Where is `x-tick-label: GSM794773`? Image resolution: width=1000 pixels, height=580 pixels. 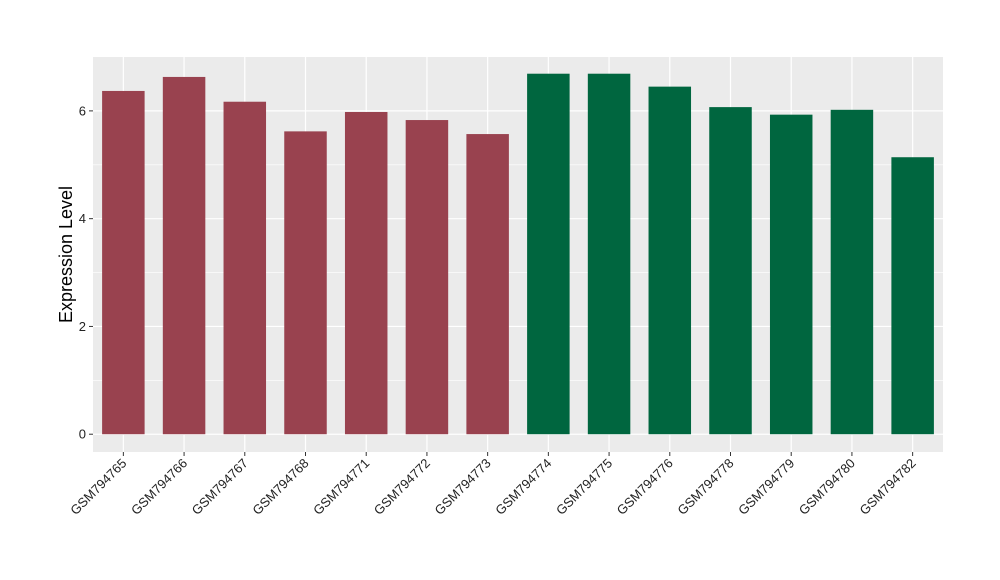 x-tick-label: GSM794773 is located at coordinates (463, 487).